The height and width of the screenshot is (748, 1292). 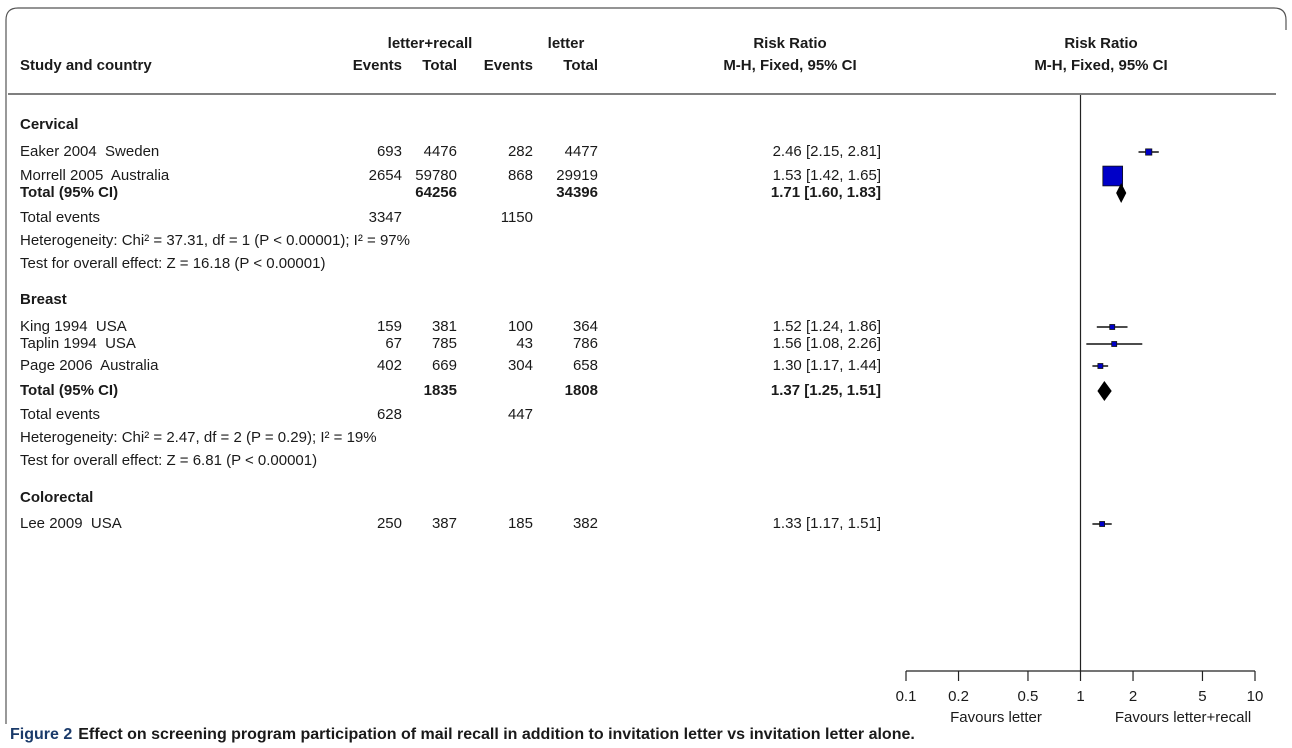 What do you see at coordinates (566, 43) in the screenshot?
I see `group-header: letter` at bounding box center [566, 43].